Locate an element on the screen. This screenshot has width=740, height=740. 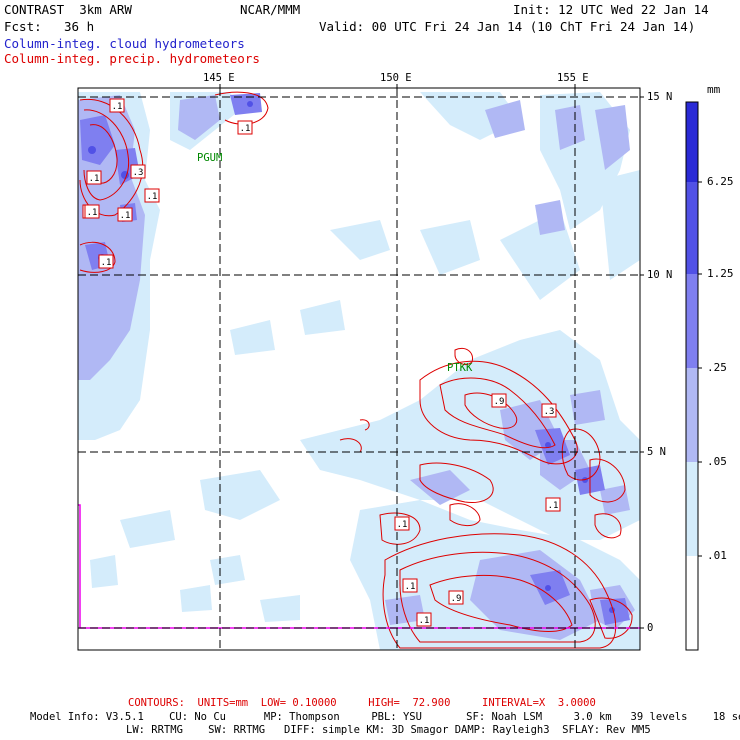
colorbar-label: .25 is located at coordinates (717, 367).